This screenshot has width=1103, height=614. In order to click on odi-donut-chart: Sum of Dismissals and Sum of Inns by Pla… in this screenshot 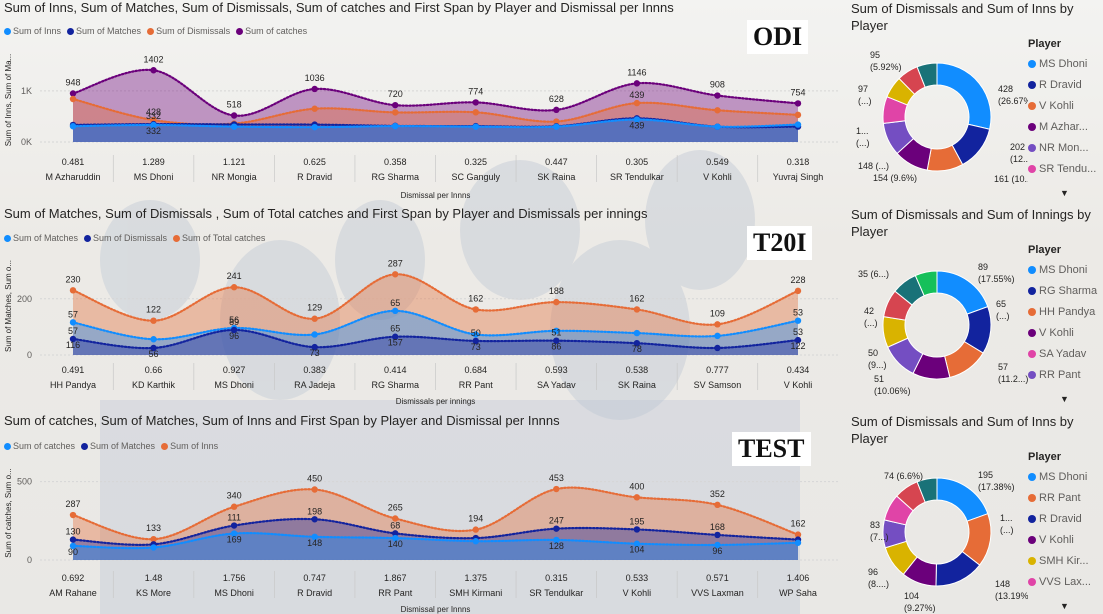, I will do `click(975, 102)`.